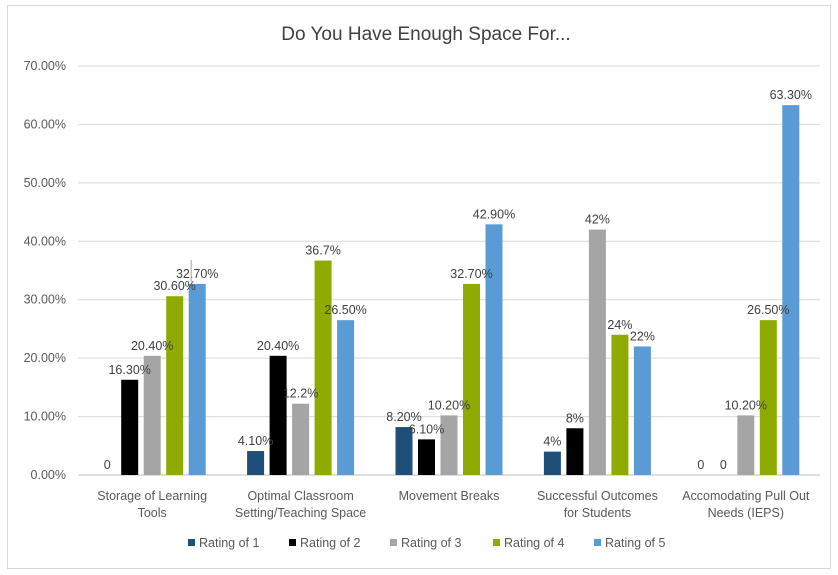 Image resolution: width=838 pixels, height=575 pixels. I want to click on data-label: 8%, so click(575, 418).